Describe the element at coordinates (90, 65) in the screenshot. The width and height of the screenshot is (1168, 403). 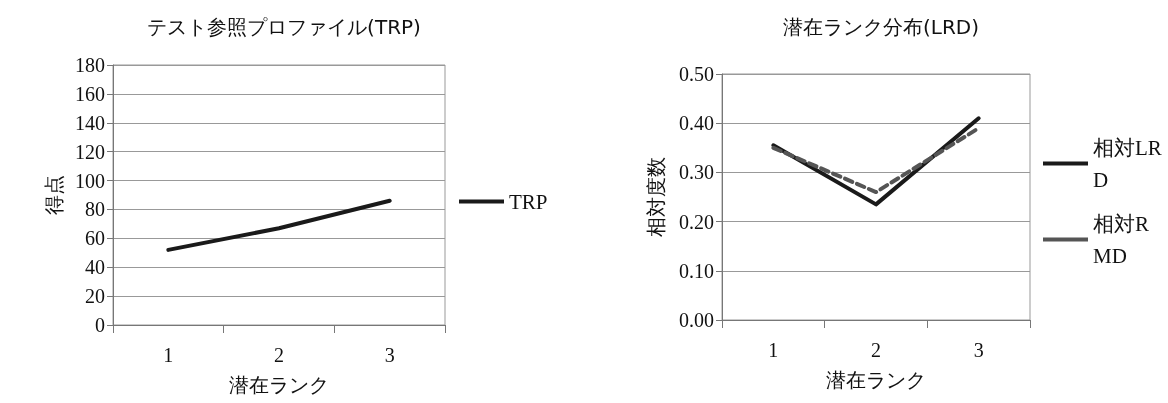
I see `y-tick-label: 180` at that location.